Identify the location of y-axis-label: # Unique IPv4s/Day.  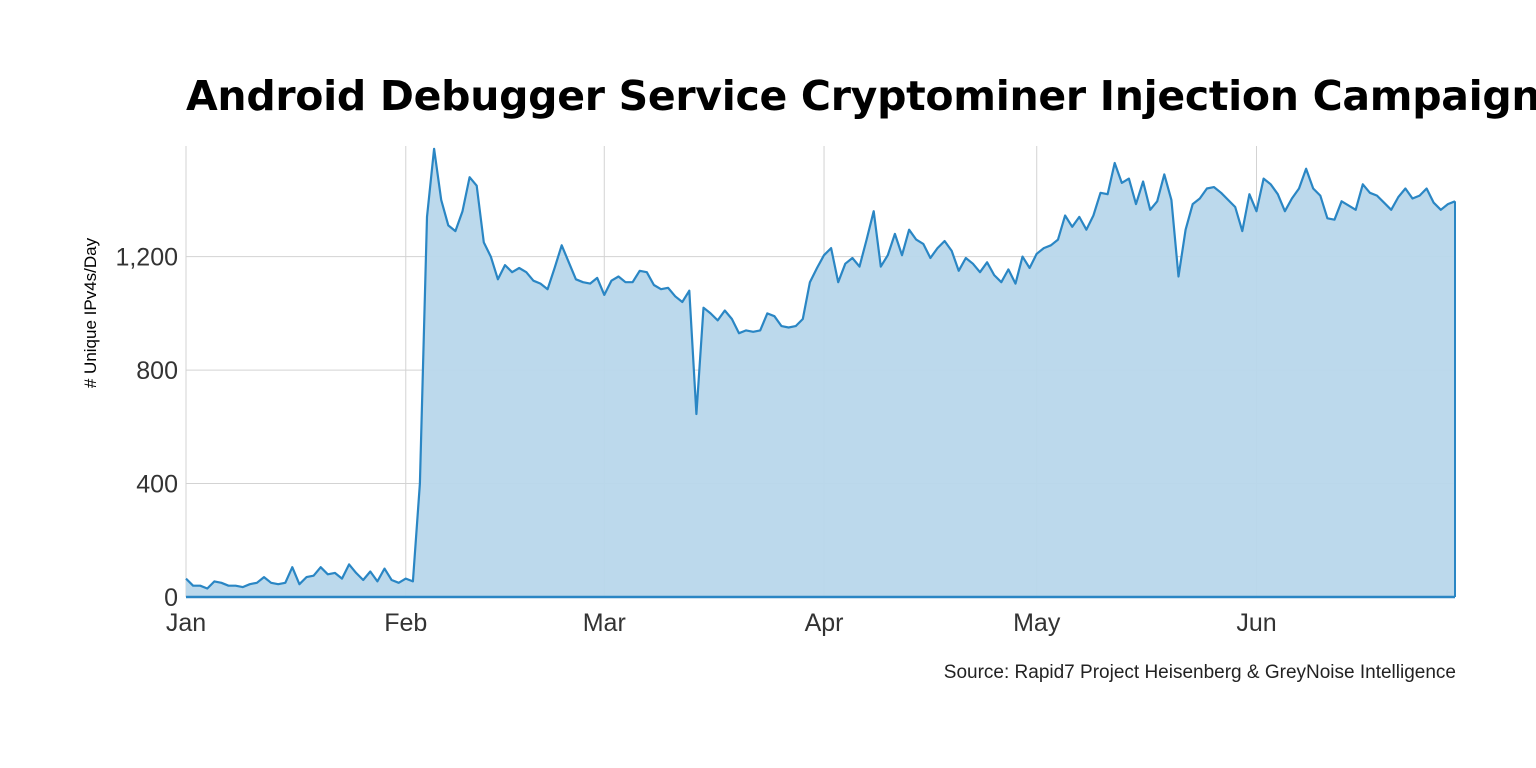
(90, 312).